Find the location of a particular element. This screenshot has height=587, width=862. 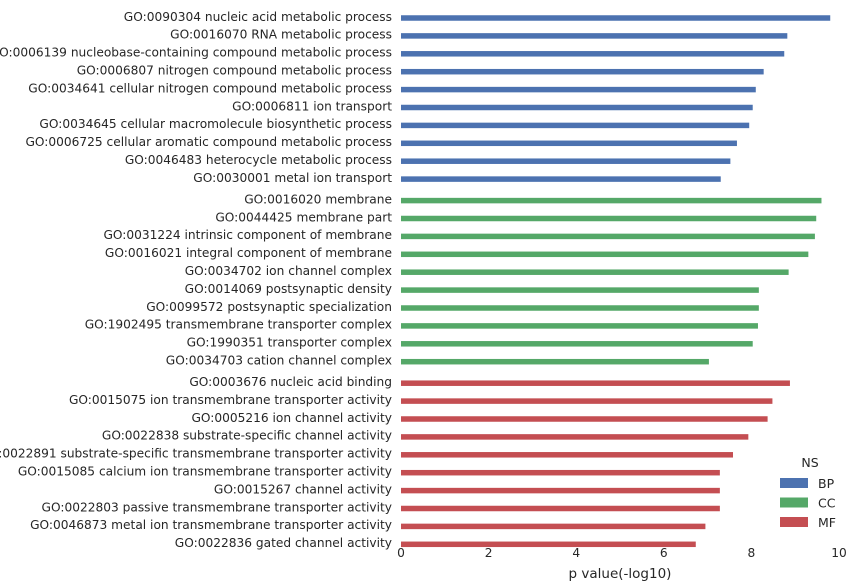

category-label: GO:0015267 channel activity is located at coordinates (303, 489).